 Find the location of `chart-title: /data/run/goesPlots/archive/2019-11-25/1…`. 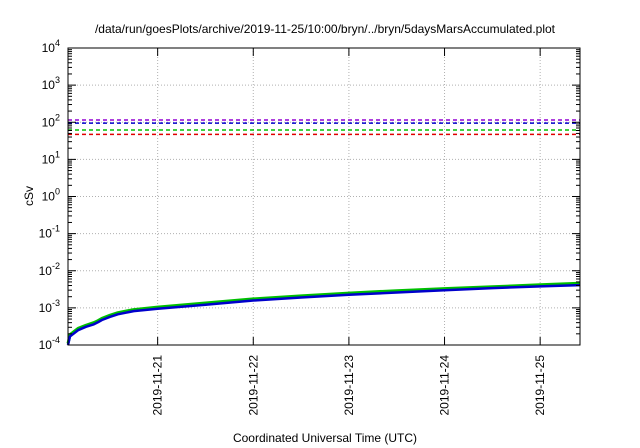

chart-title: /data/run/goesPlots/archive/2019-11-25/1… is located at coordinates (325, 29).